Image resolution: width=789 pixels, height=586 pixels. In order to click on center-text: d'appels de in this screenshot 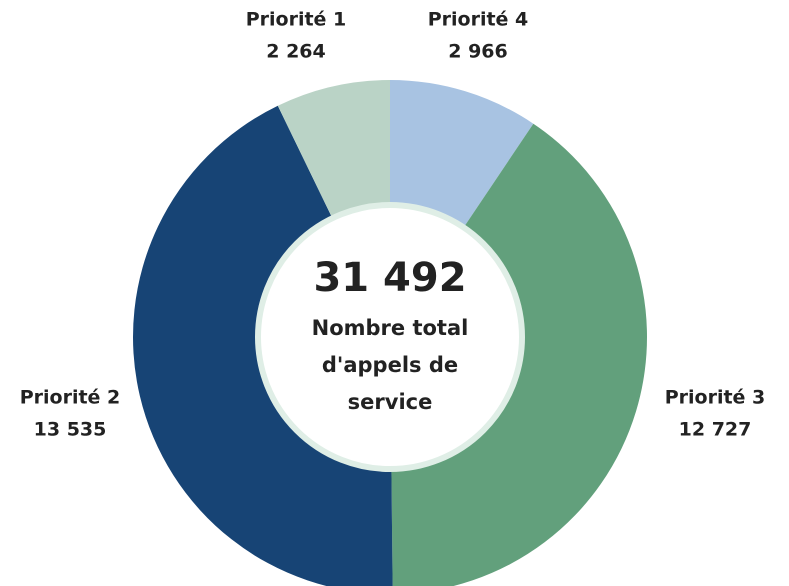, I will do `click(390, 365)`.